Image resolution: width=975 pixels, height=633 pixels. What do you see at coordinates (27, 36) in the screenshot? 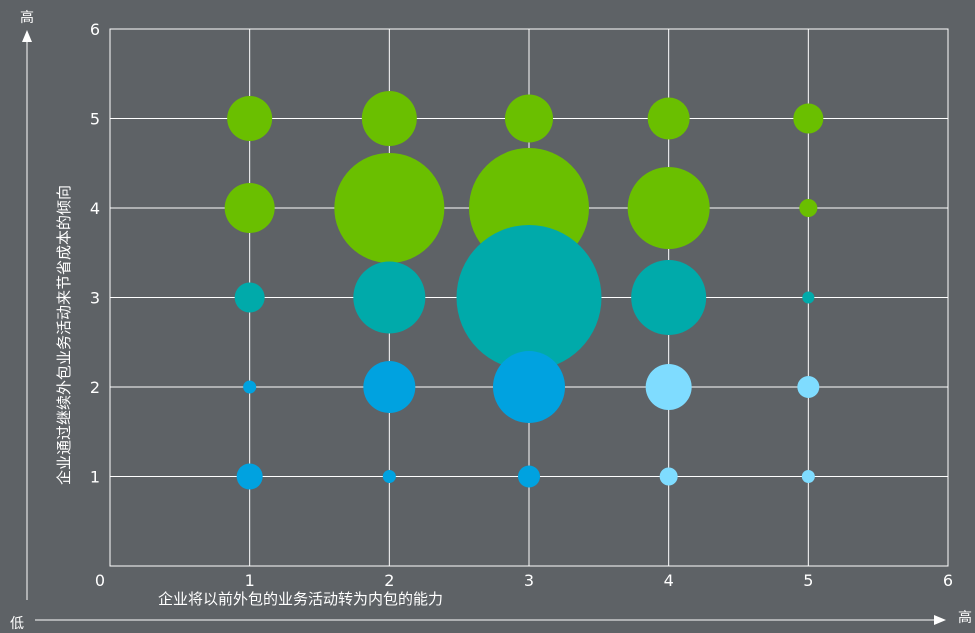
I see `outer-y-axis-arrow-icon` at bounding box center [27, 36].